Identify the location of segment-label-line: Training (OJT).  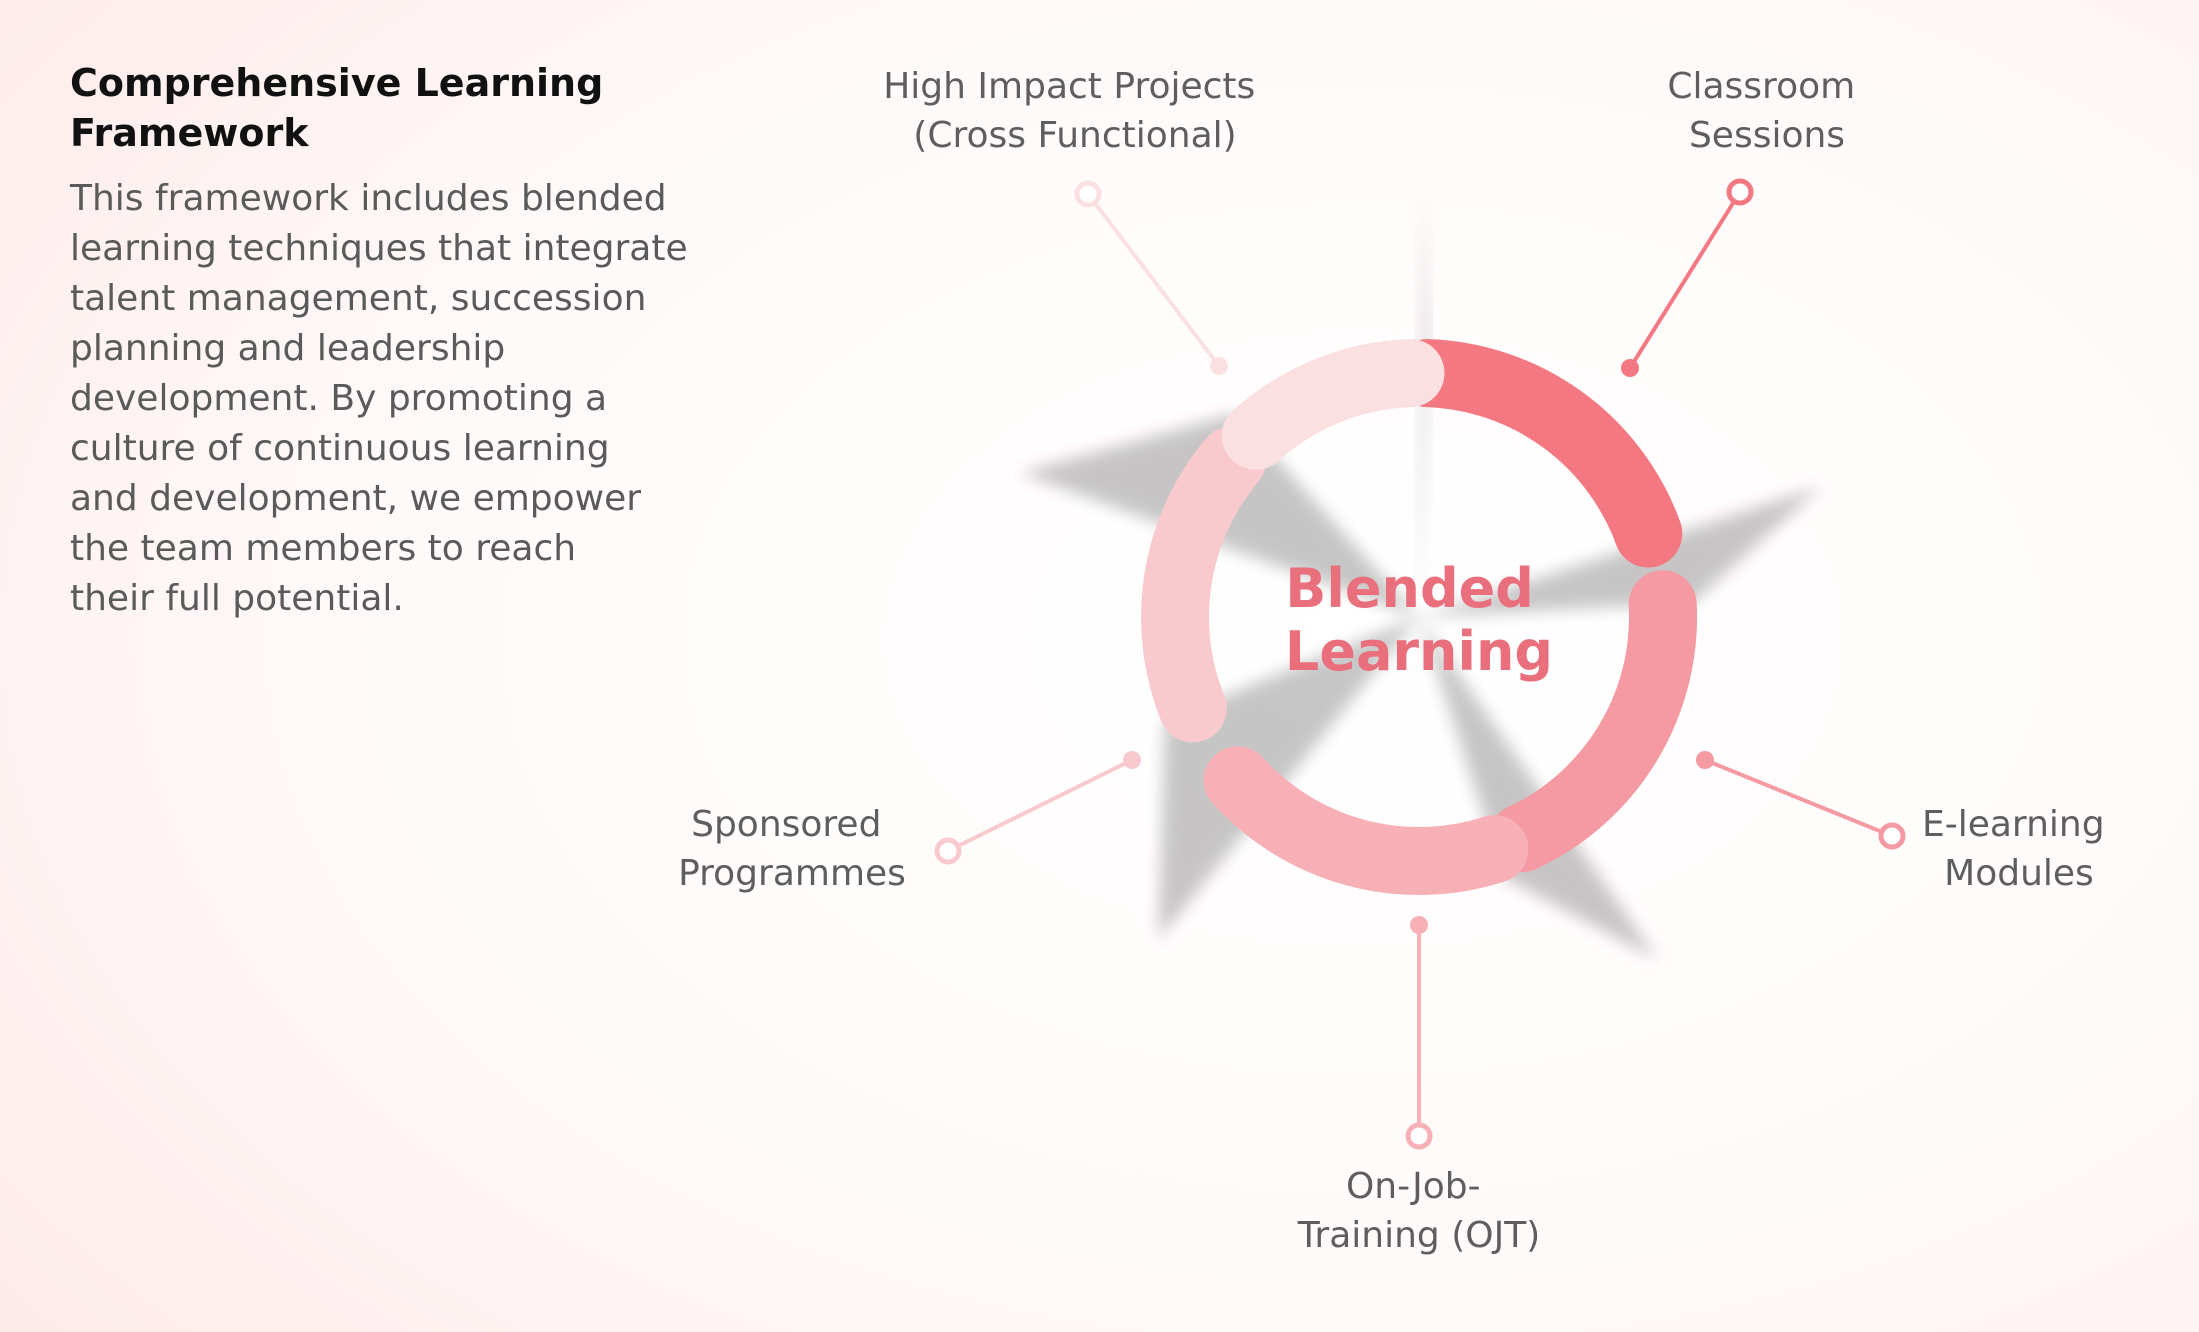
(1419, 1235).